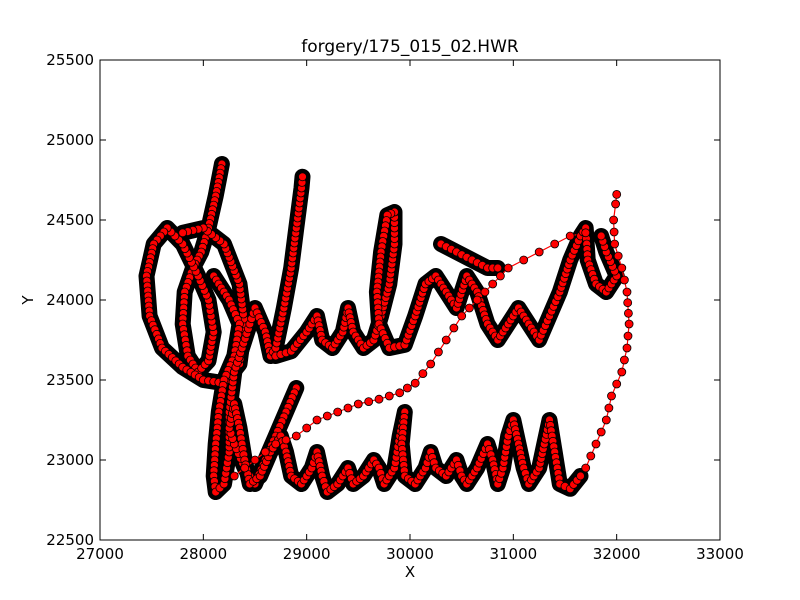 Image resolution: width=800 pixels, height=600 pixels. What do you see at coordinates (100, 554) in the screenshot?
I see `x-tick-label: 27000` at bounding box center [100, 554].